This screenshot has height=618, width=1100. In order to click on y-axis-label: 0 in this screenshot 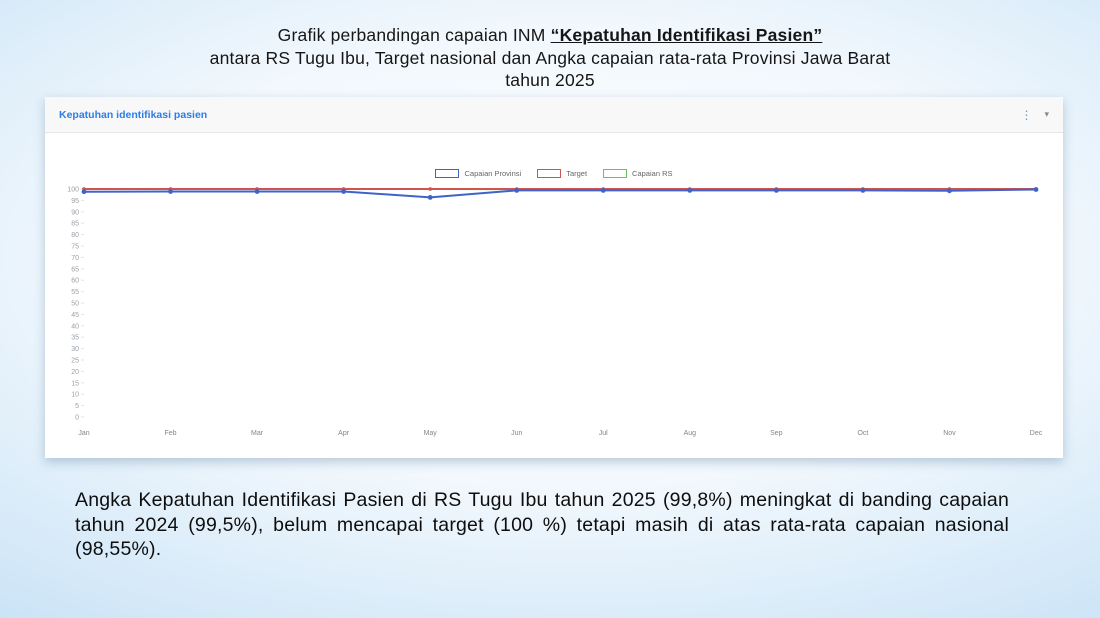, I will do `click(77, 418)`.